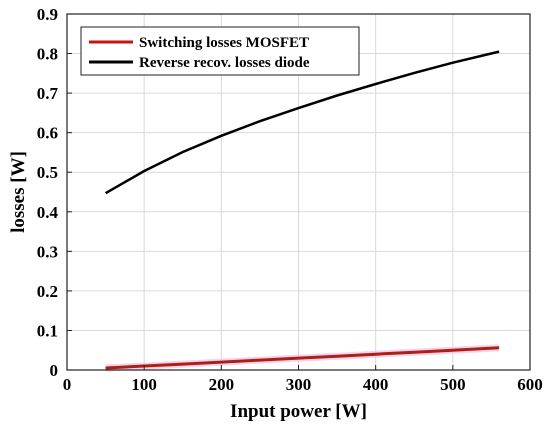  I want to click on legend-box, so click(220, 51).